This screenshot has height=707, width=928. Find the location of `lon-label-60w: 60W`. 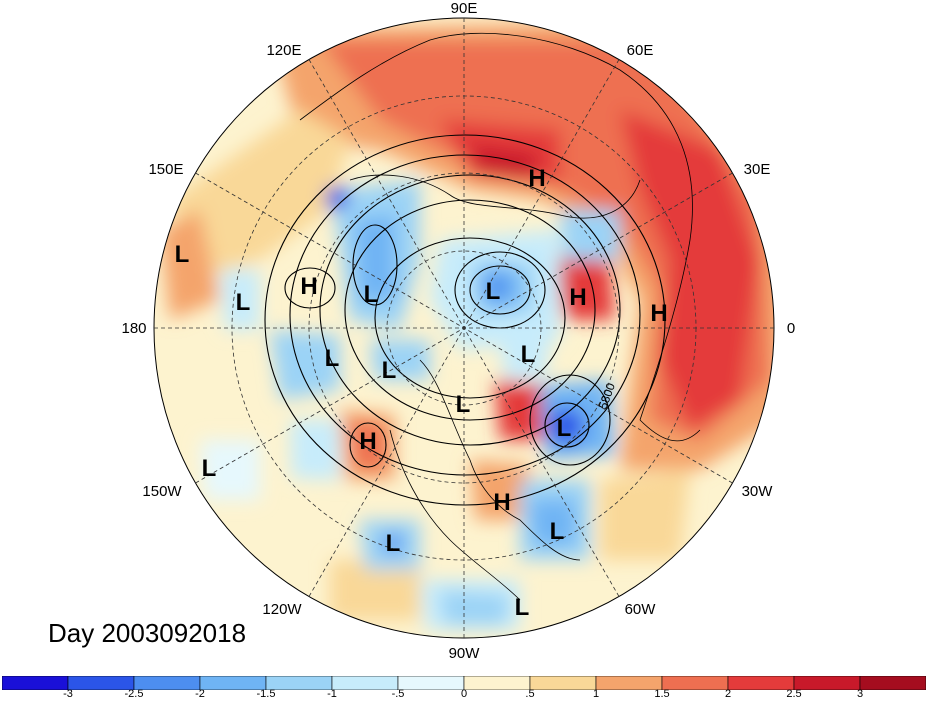

lon-label-60w: 60W is located at coordinates (641, 609).